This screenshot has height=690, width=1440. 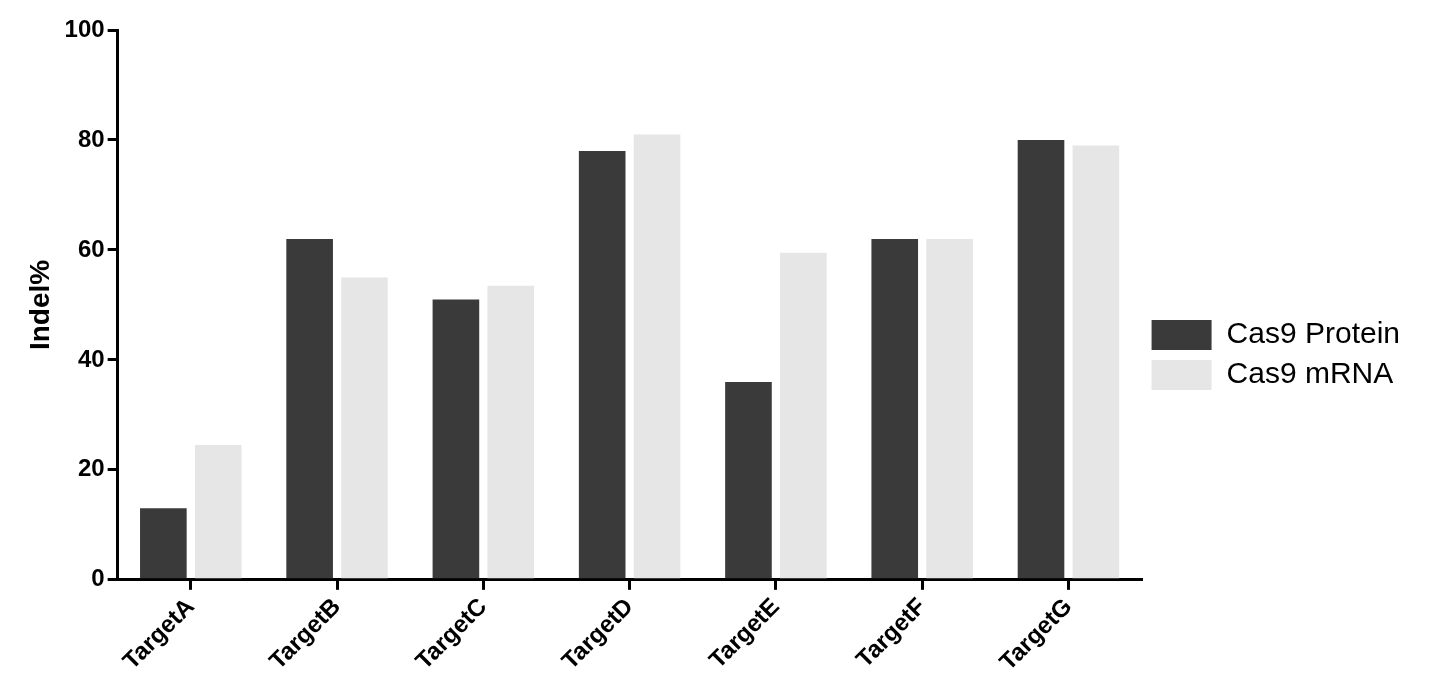 I want to click on legend-label: Cas9 mRNA, so click(x=1310, y=373).